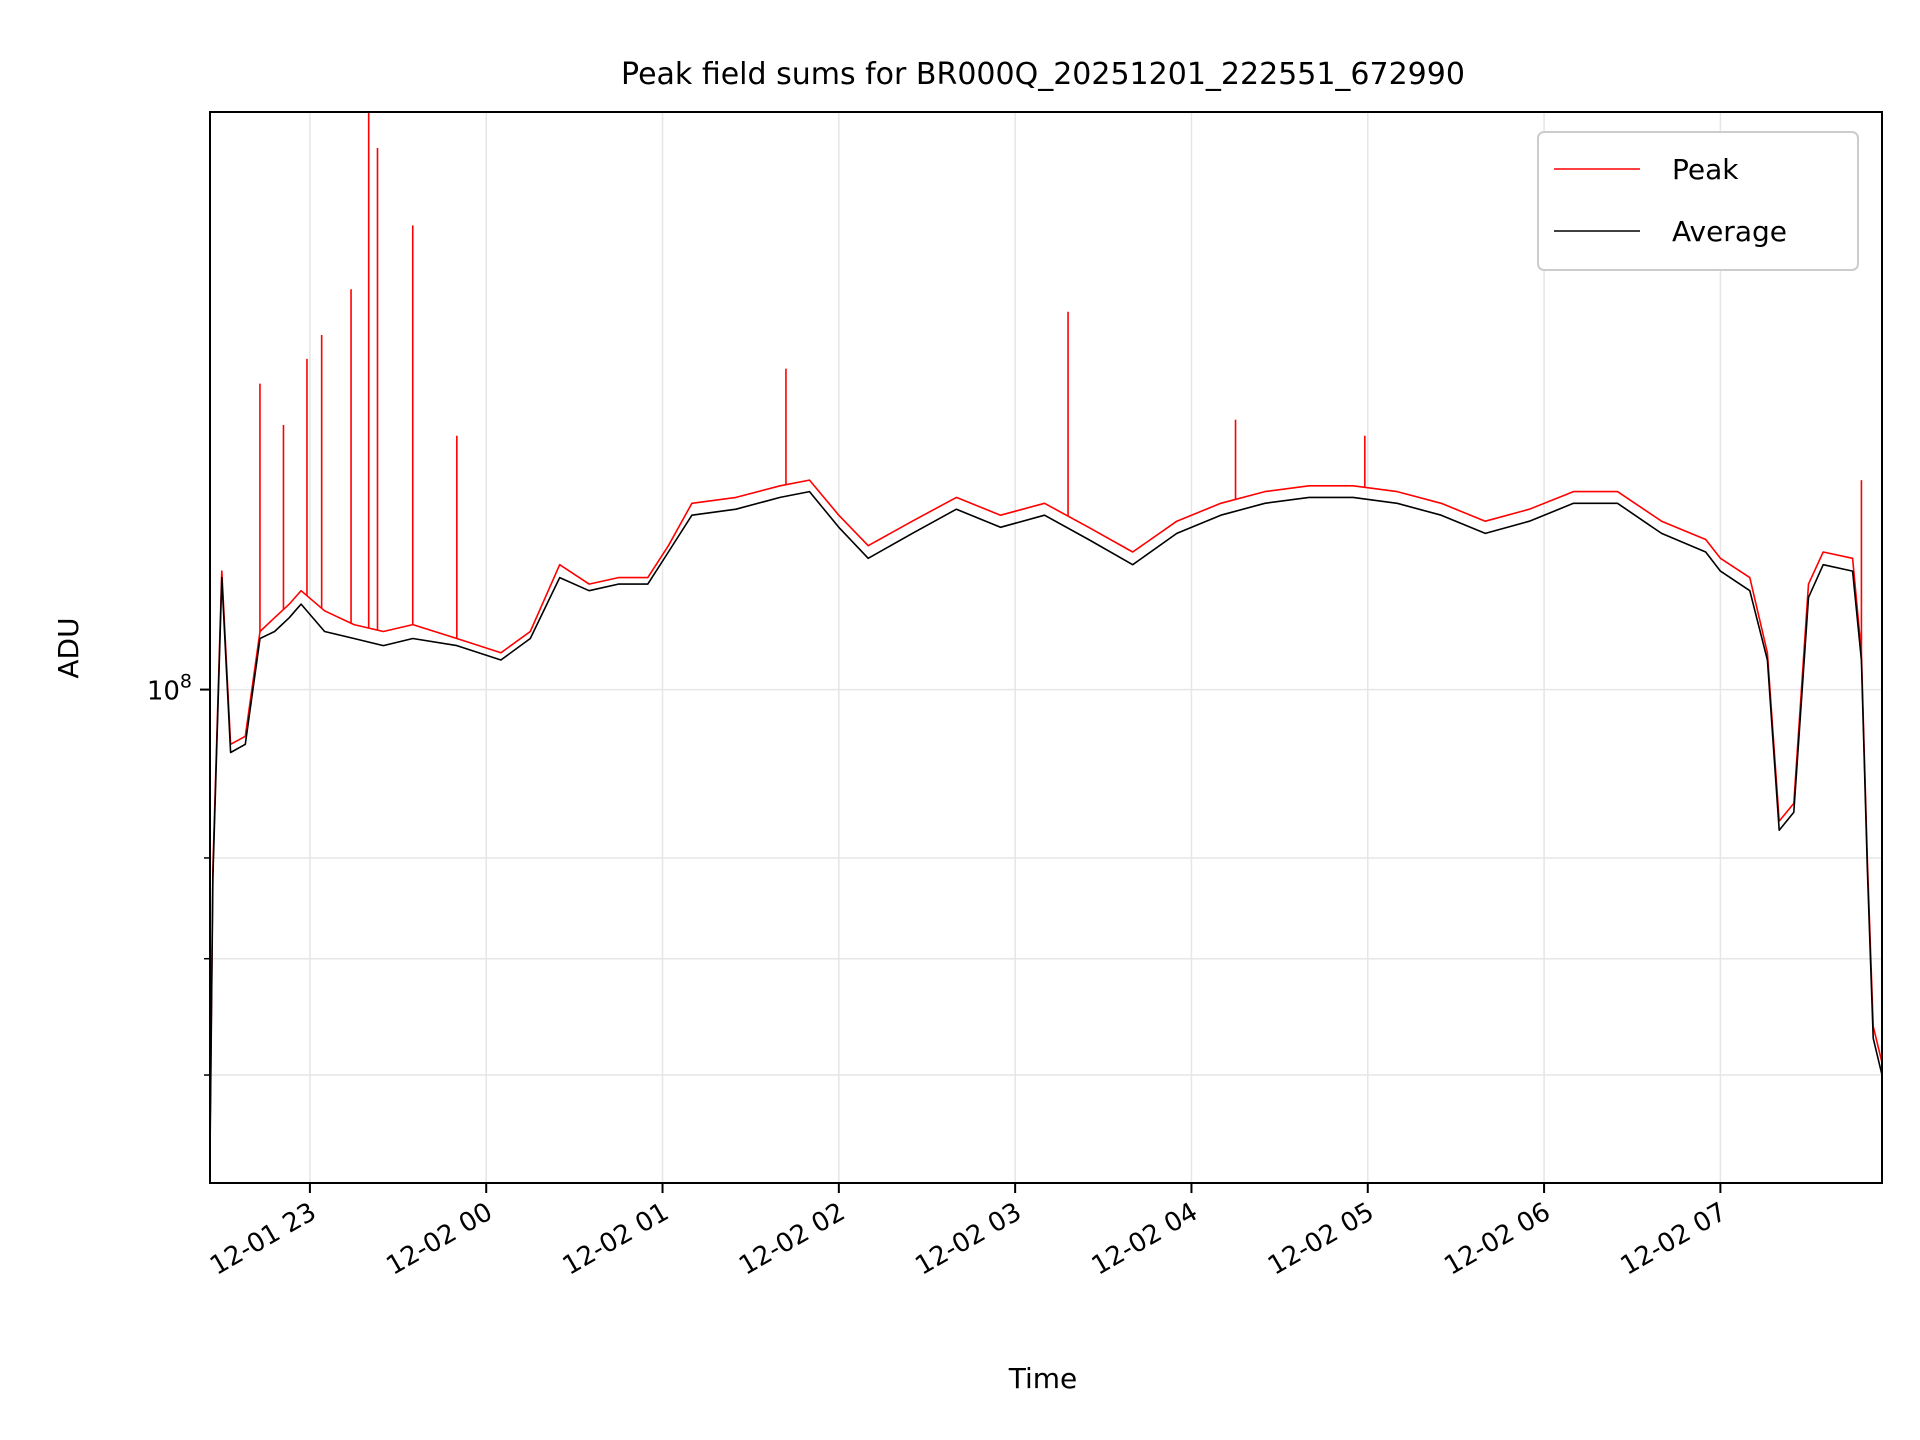  What do you see at coordinates (1705, 169) in the screenshot?
I see `legend-label-peak: Peak` at bounding box center [1705, 169].